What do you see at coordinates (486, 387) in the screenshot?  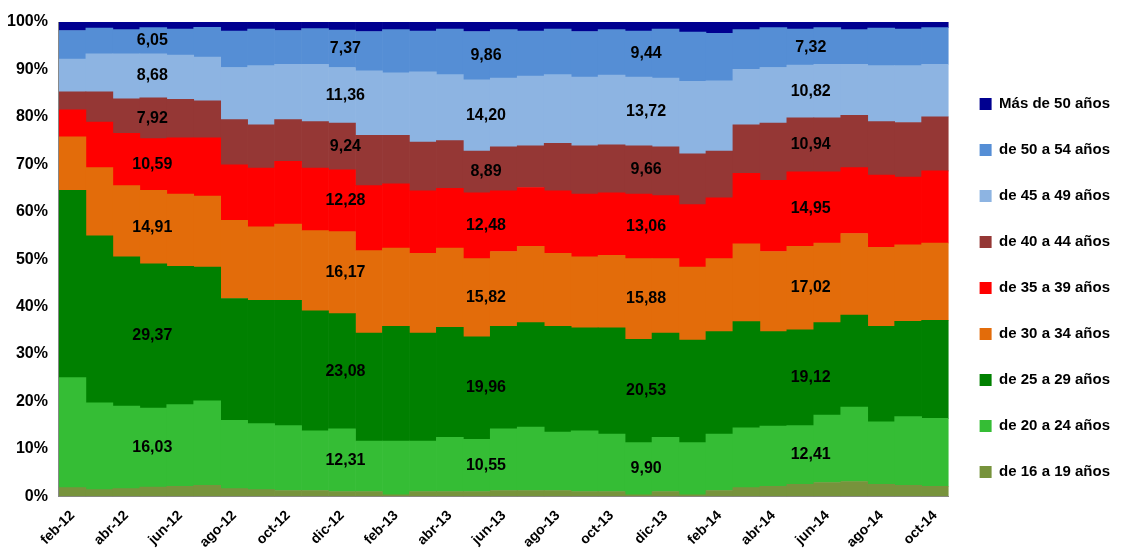 I see `annotation: 19,96` at bounding box center [486, 387].